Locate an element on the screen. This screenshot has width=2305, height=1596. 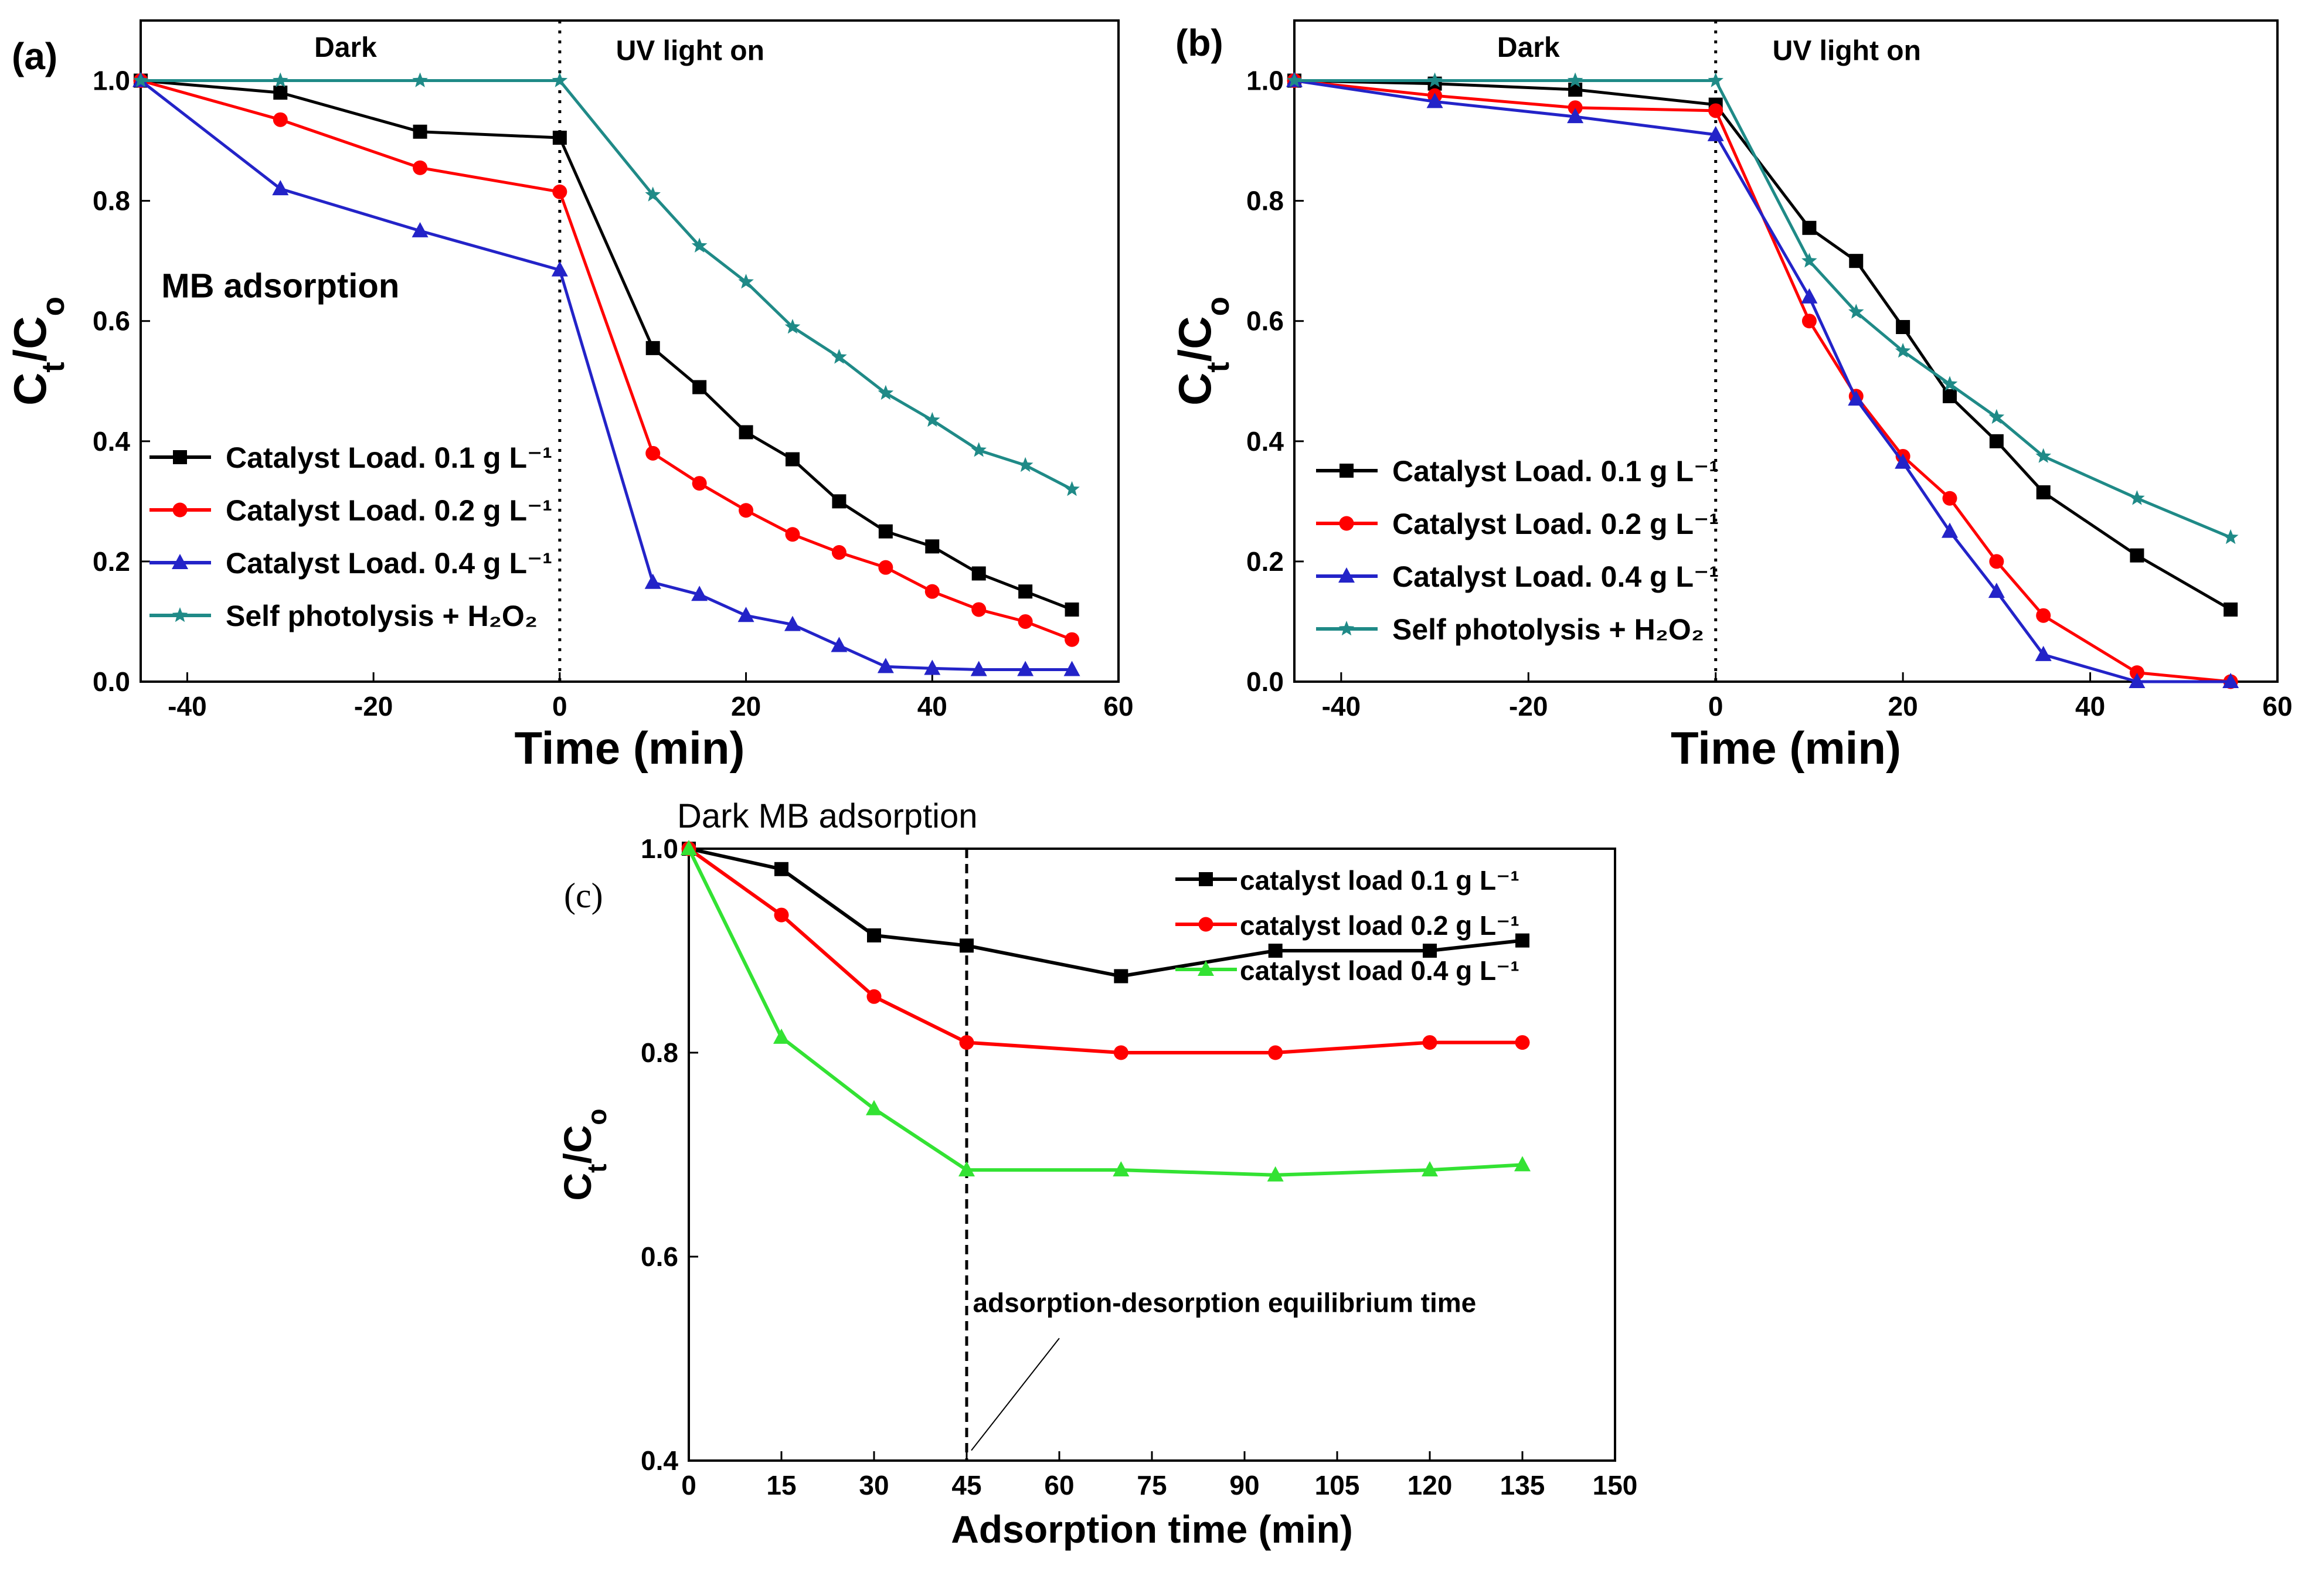
x-tick-label: 135 is located at coordinates (1523, 1485).